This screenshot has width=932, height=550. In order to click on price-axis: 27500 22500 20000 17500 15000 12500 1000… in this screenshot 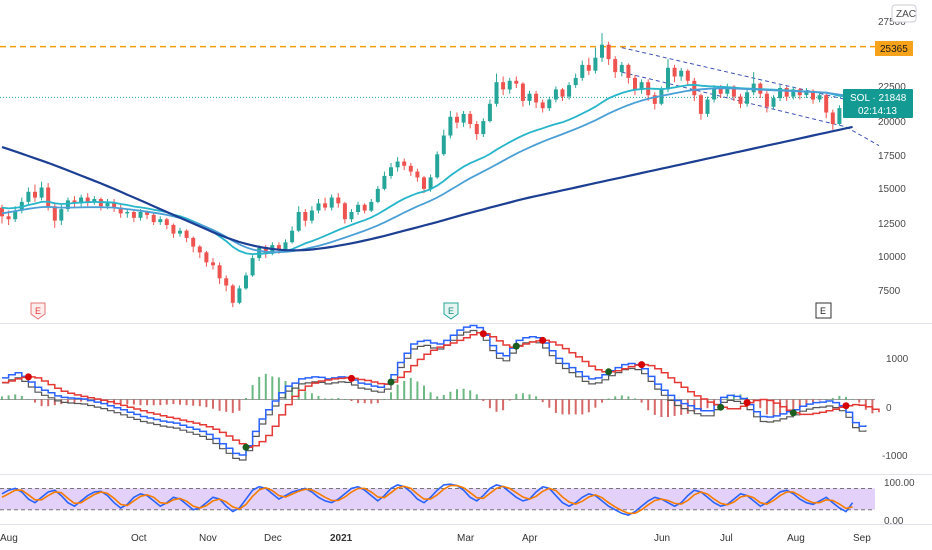, I will do `click(892, 157)`.